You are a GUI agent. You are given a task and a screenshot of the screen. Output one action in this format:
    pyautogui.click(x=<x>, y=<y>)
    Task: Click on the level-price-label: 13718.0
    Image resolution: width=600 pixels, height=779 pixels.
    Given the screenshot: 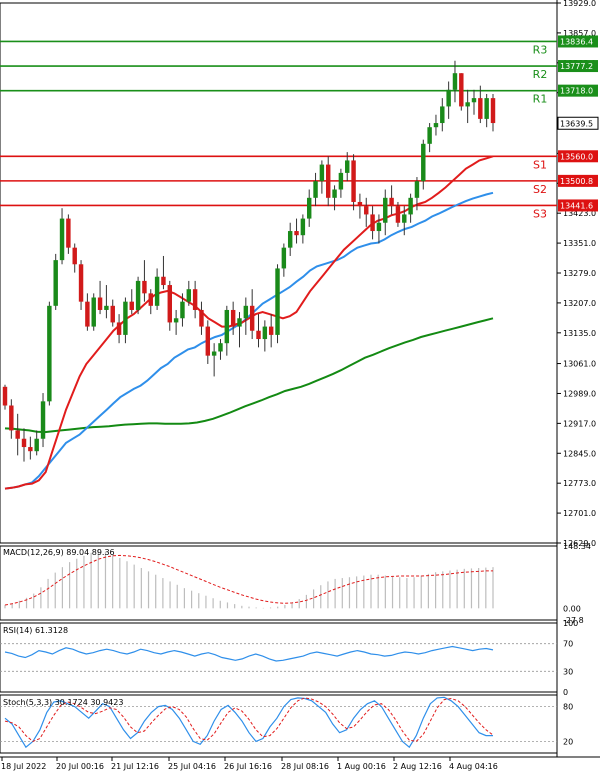 What is the action you would take?
    pyautogui.click(x=576, y=91)
    